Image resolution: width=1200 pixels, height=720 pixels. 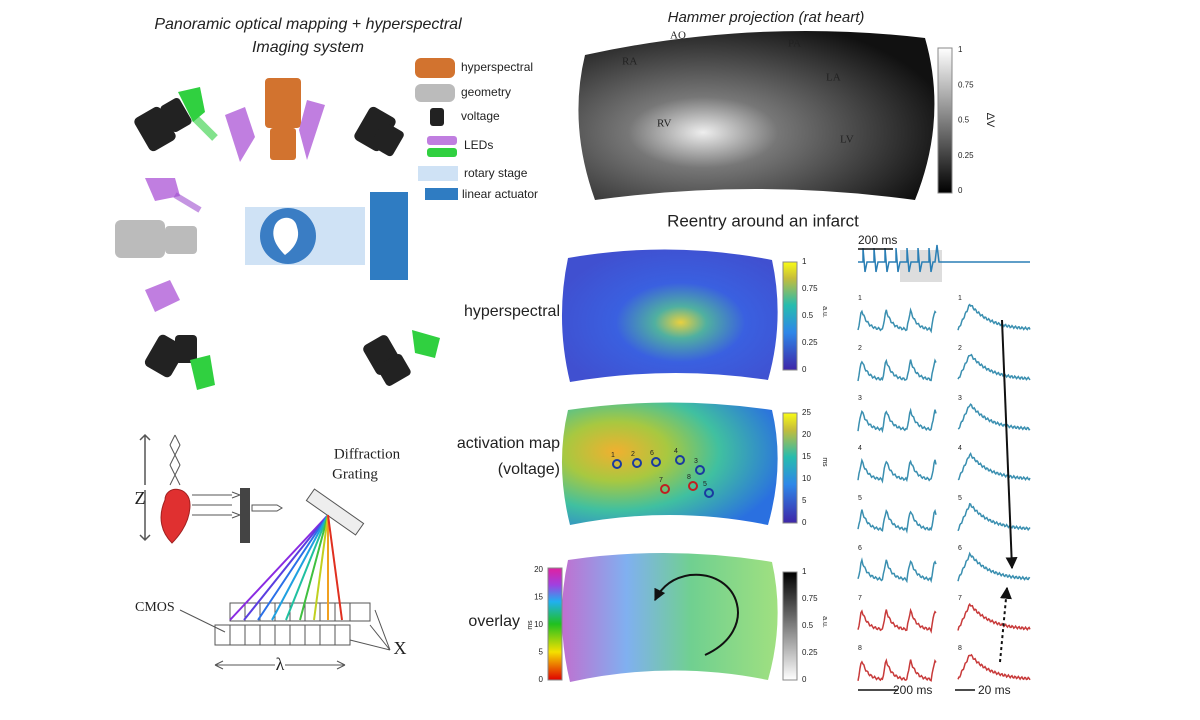 I want to click on scale-label: 200 ms, so click(x=877, y=240).